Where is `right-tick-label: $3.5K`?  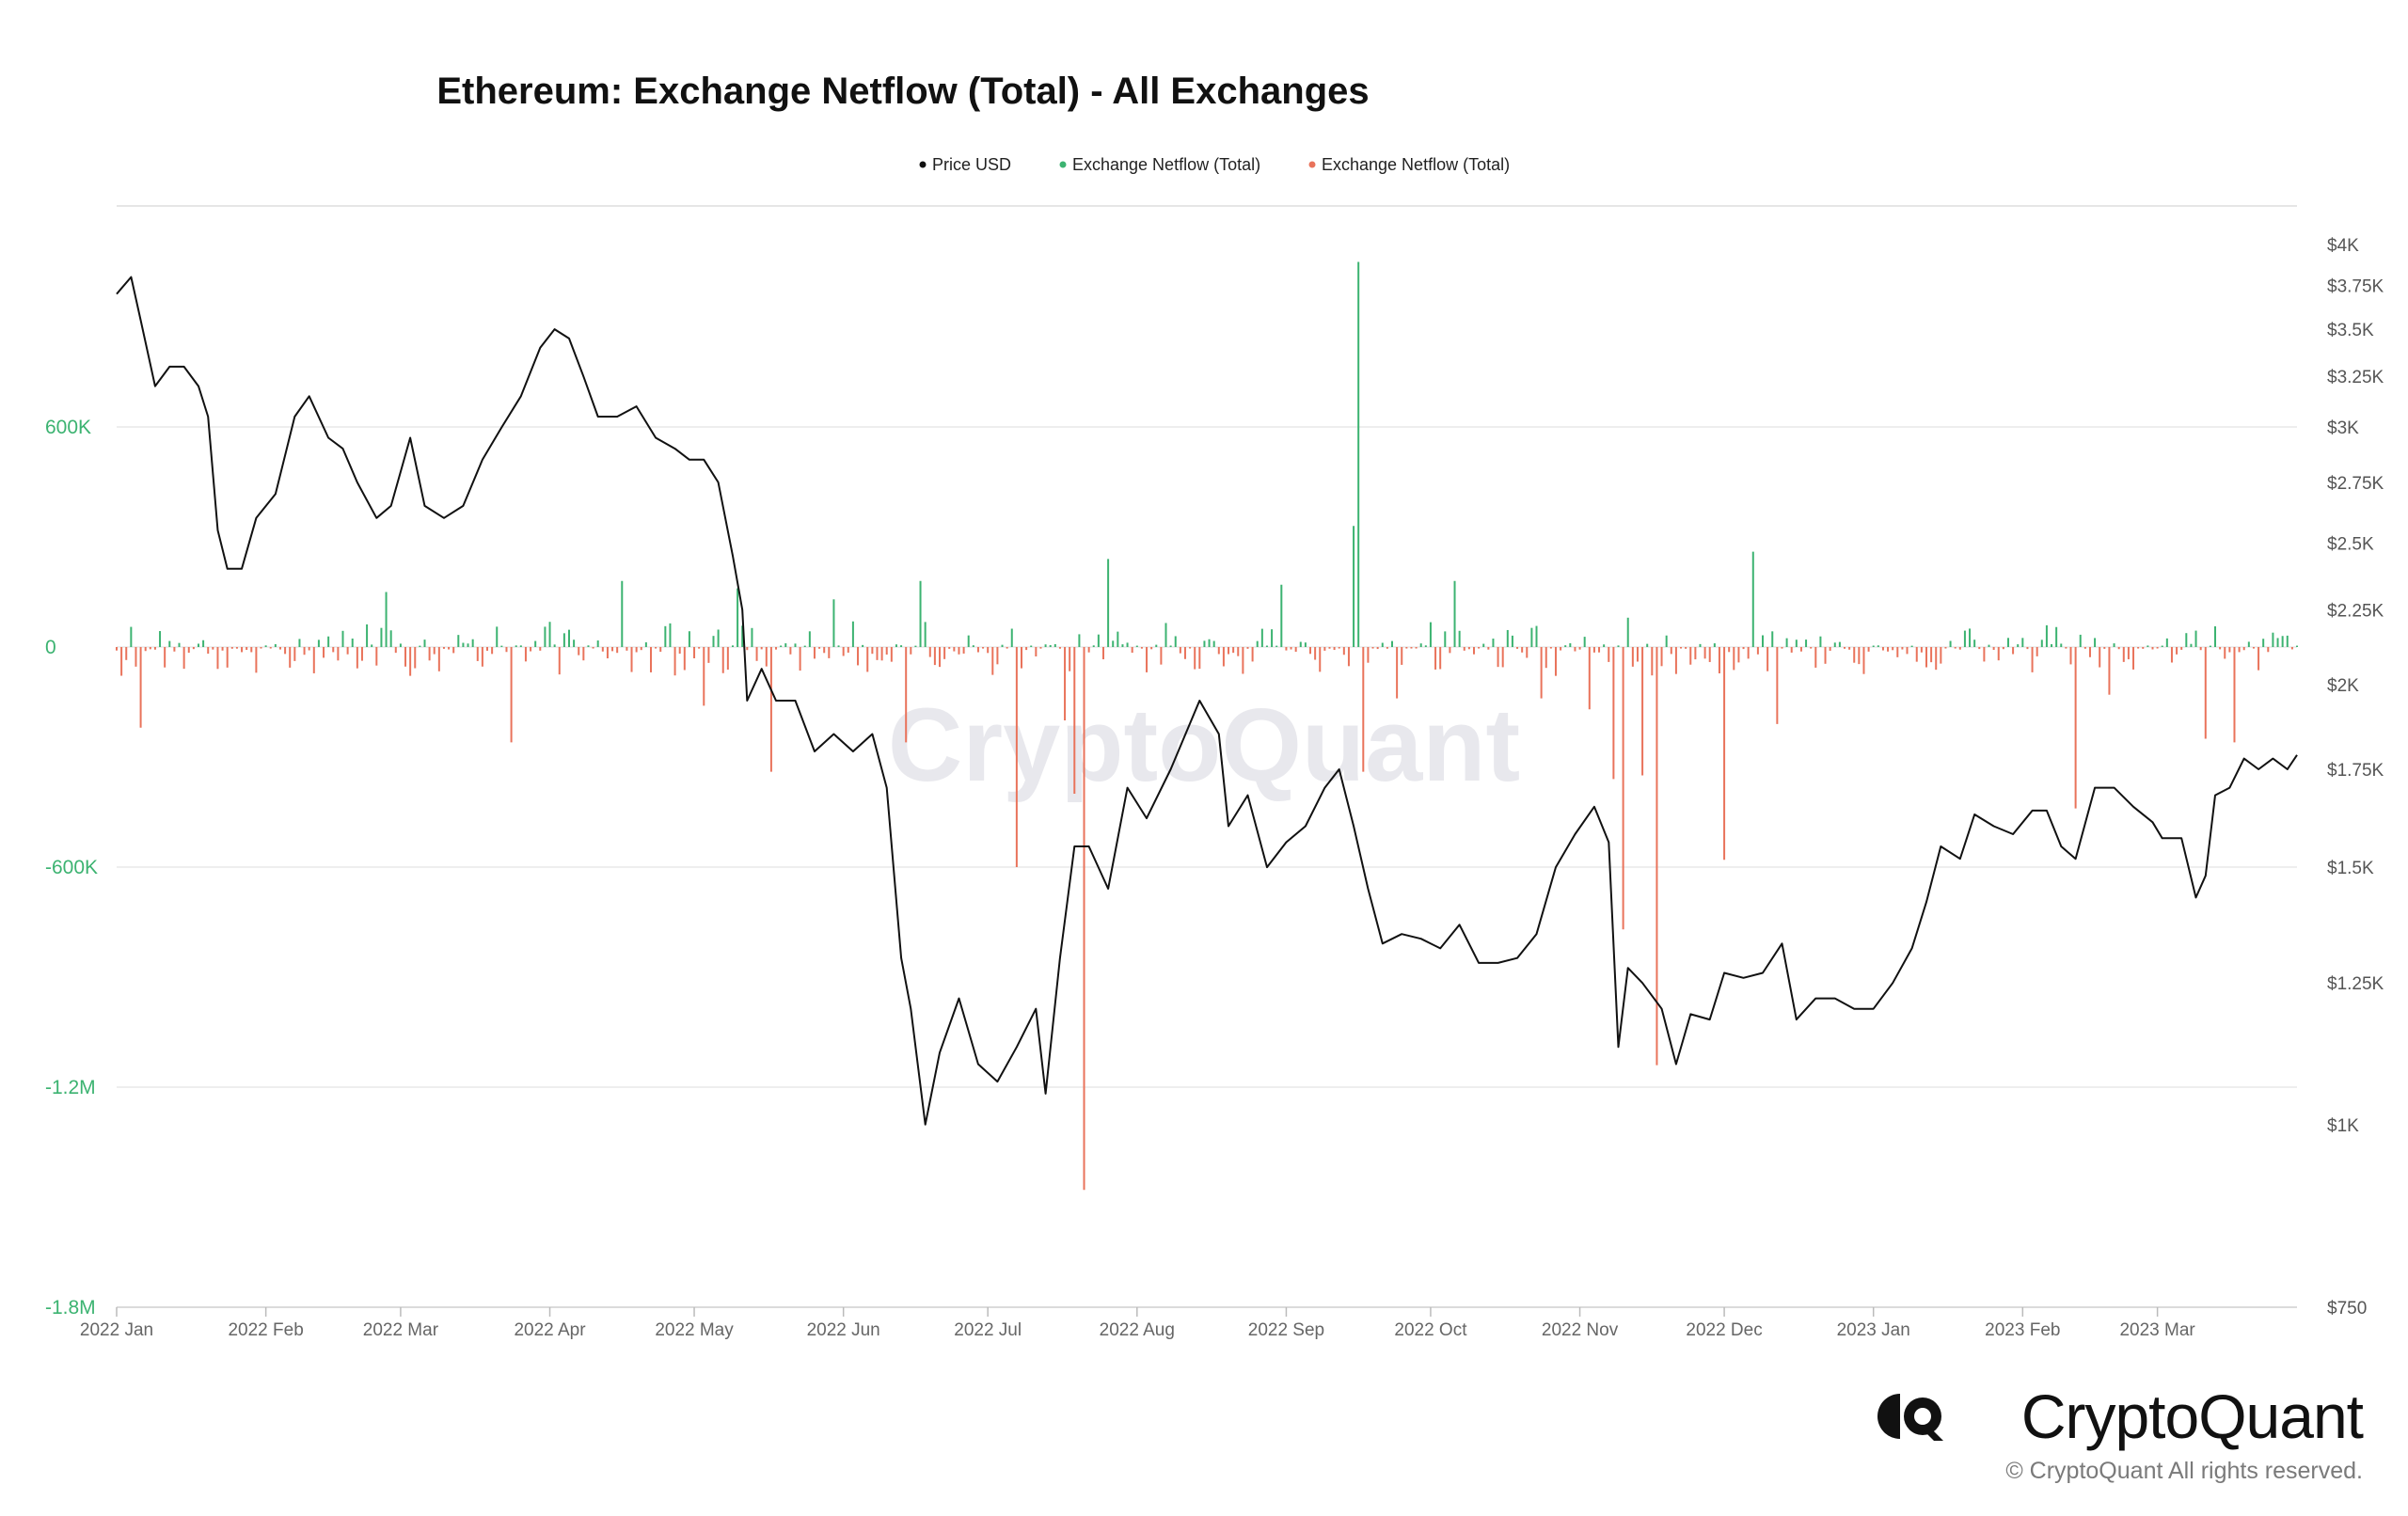
right-tick-label: $3.5K is located at coordinates (2351, 330).